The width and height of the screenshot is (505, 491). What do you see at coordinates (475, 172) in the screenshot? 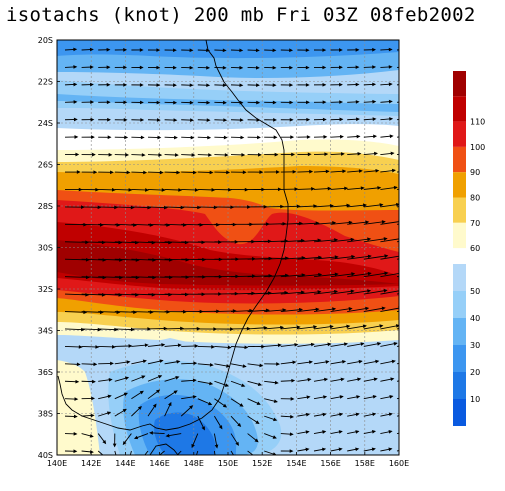
I see `colorbar-label: 90` at bounding box center [475, 172].